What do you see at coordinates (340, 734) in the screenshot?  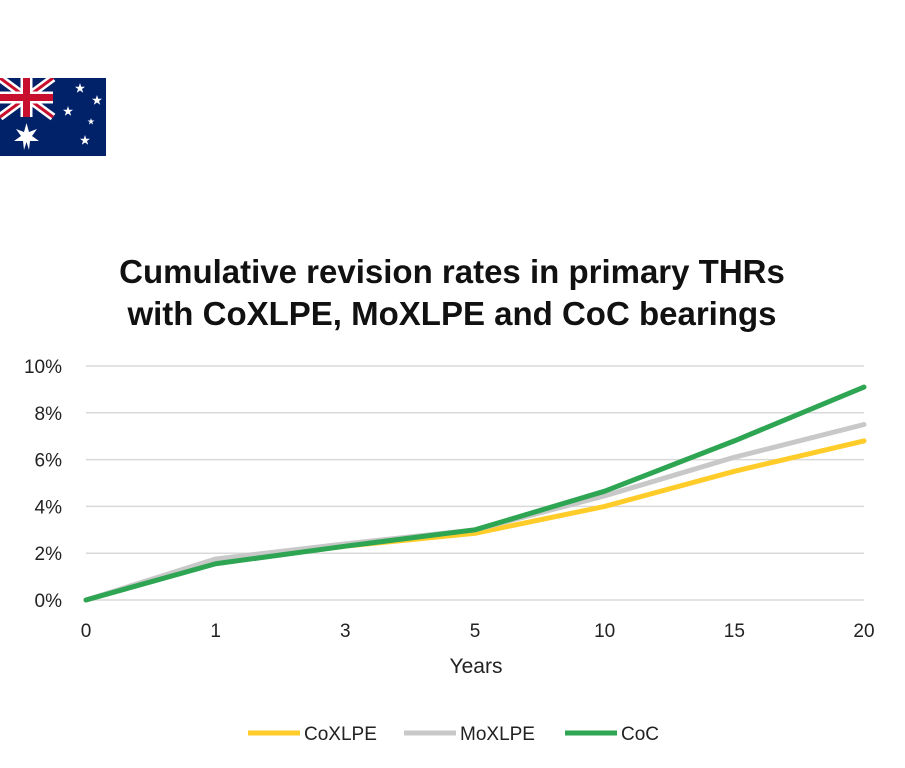 I see `legend-label: CoXLPE` at bounding box center [340, 734].